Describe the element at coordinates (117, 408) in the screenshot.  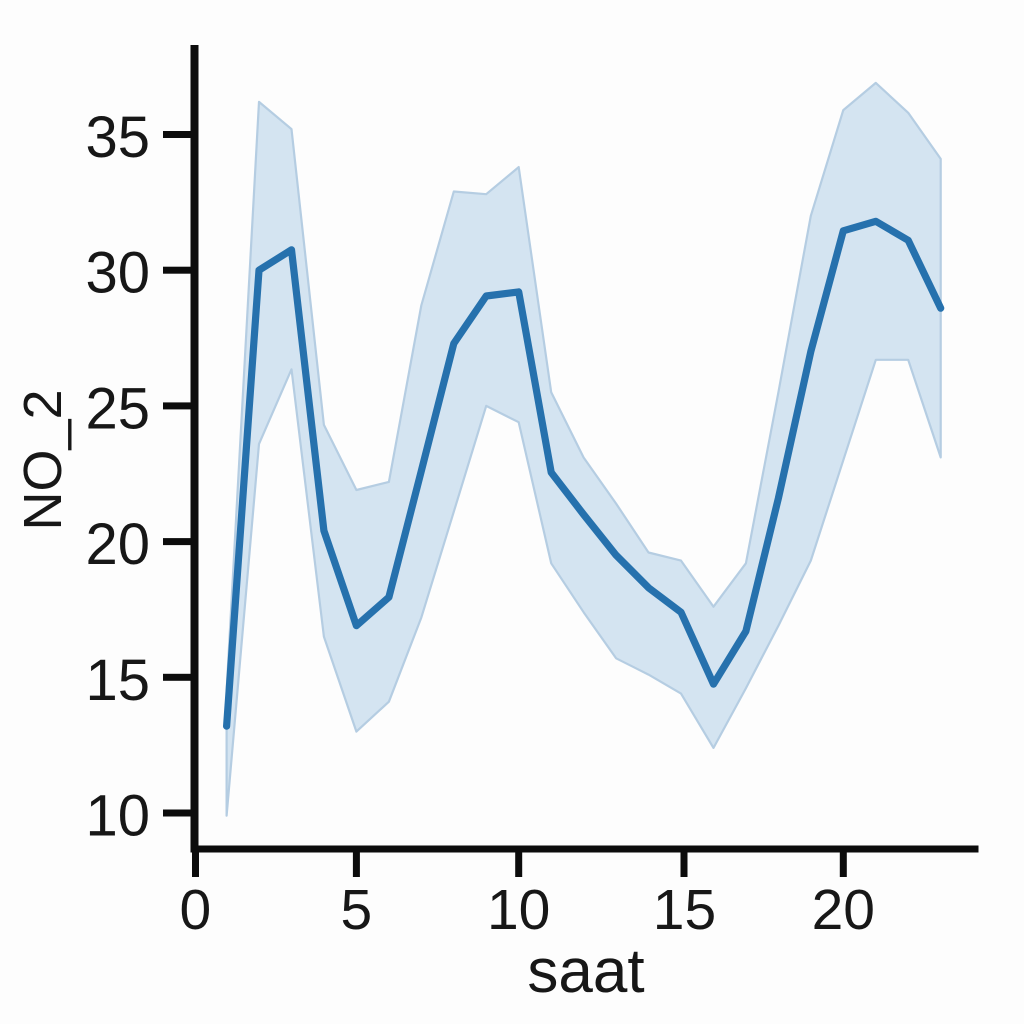
I see `svg-text: 25` at that location.